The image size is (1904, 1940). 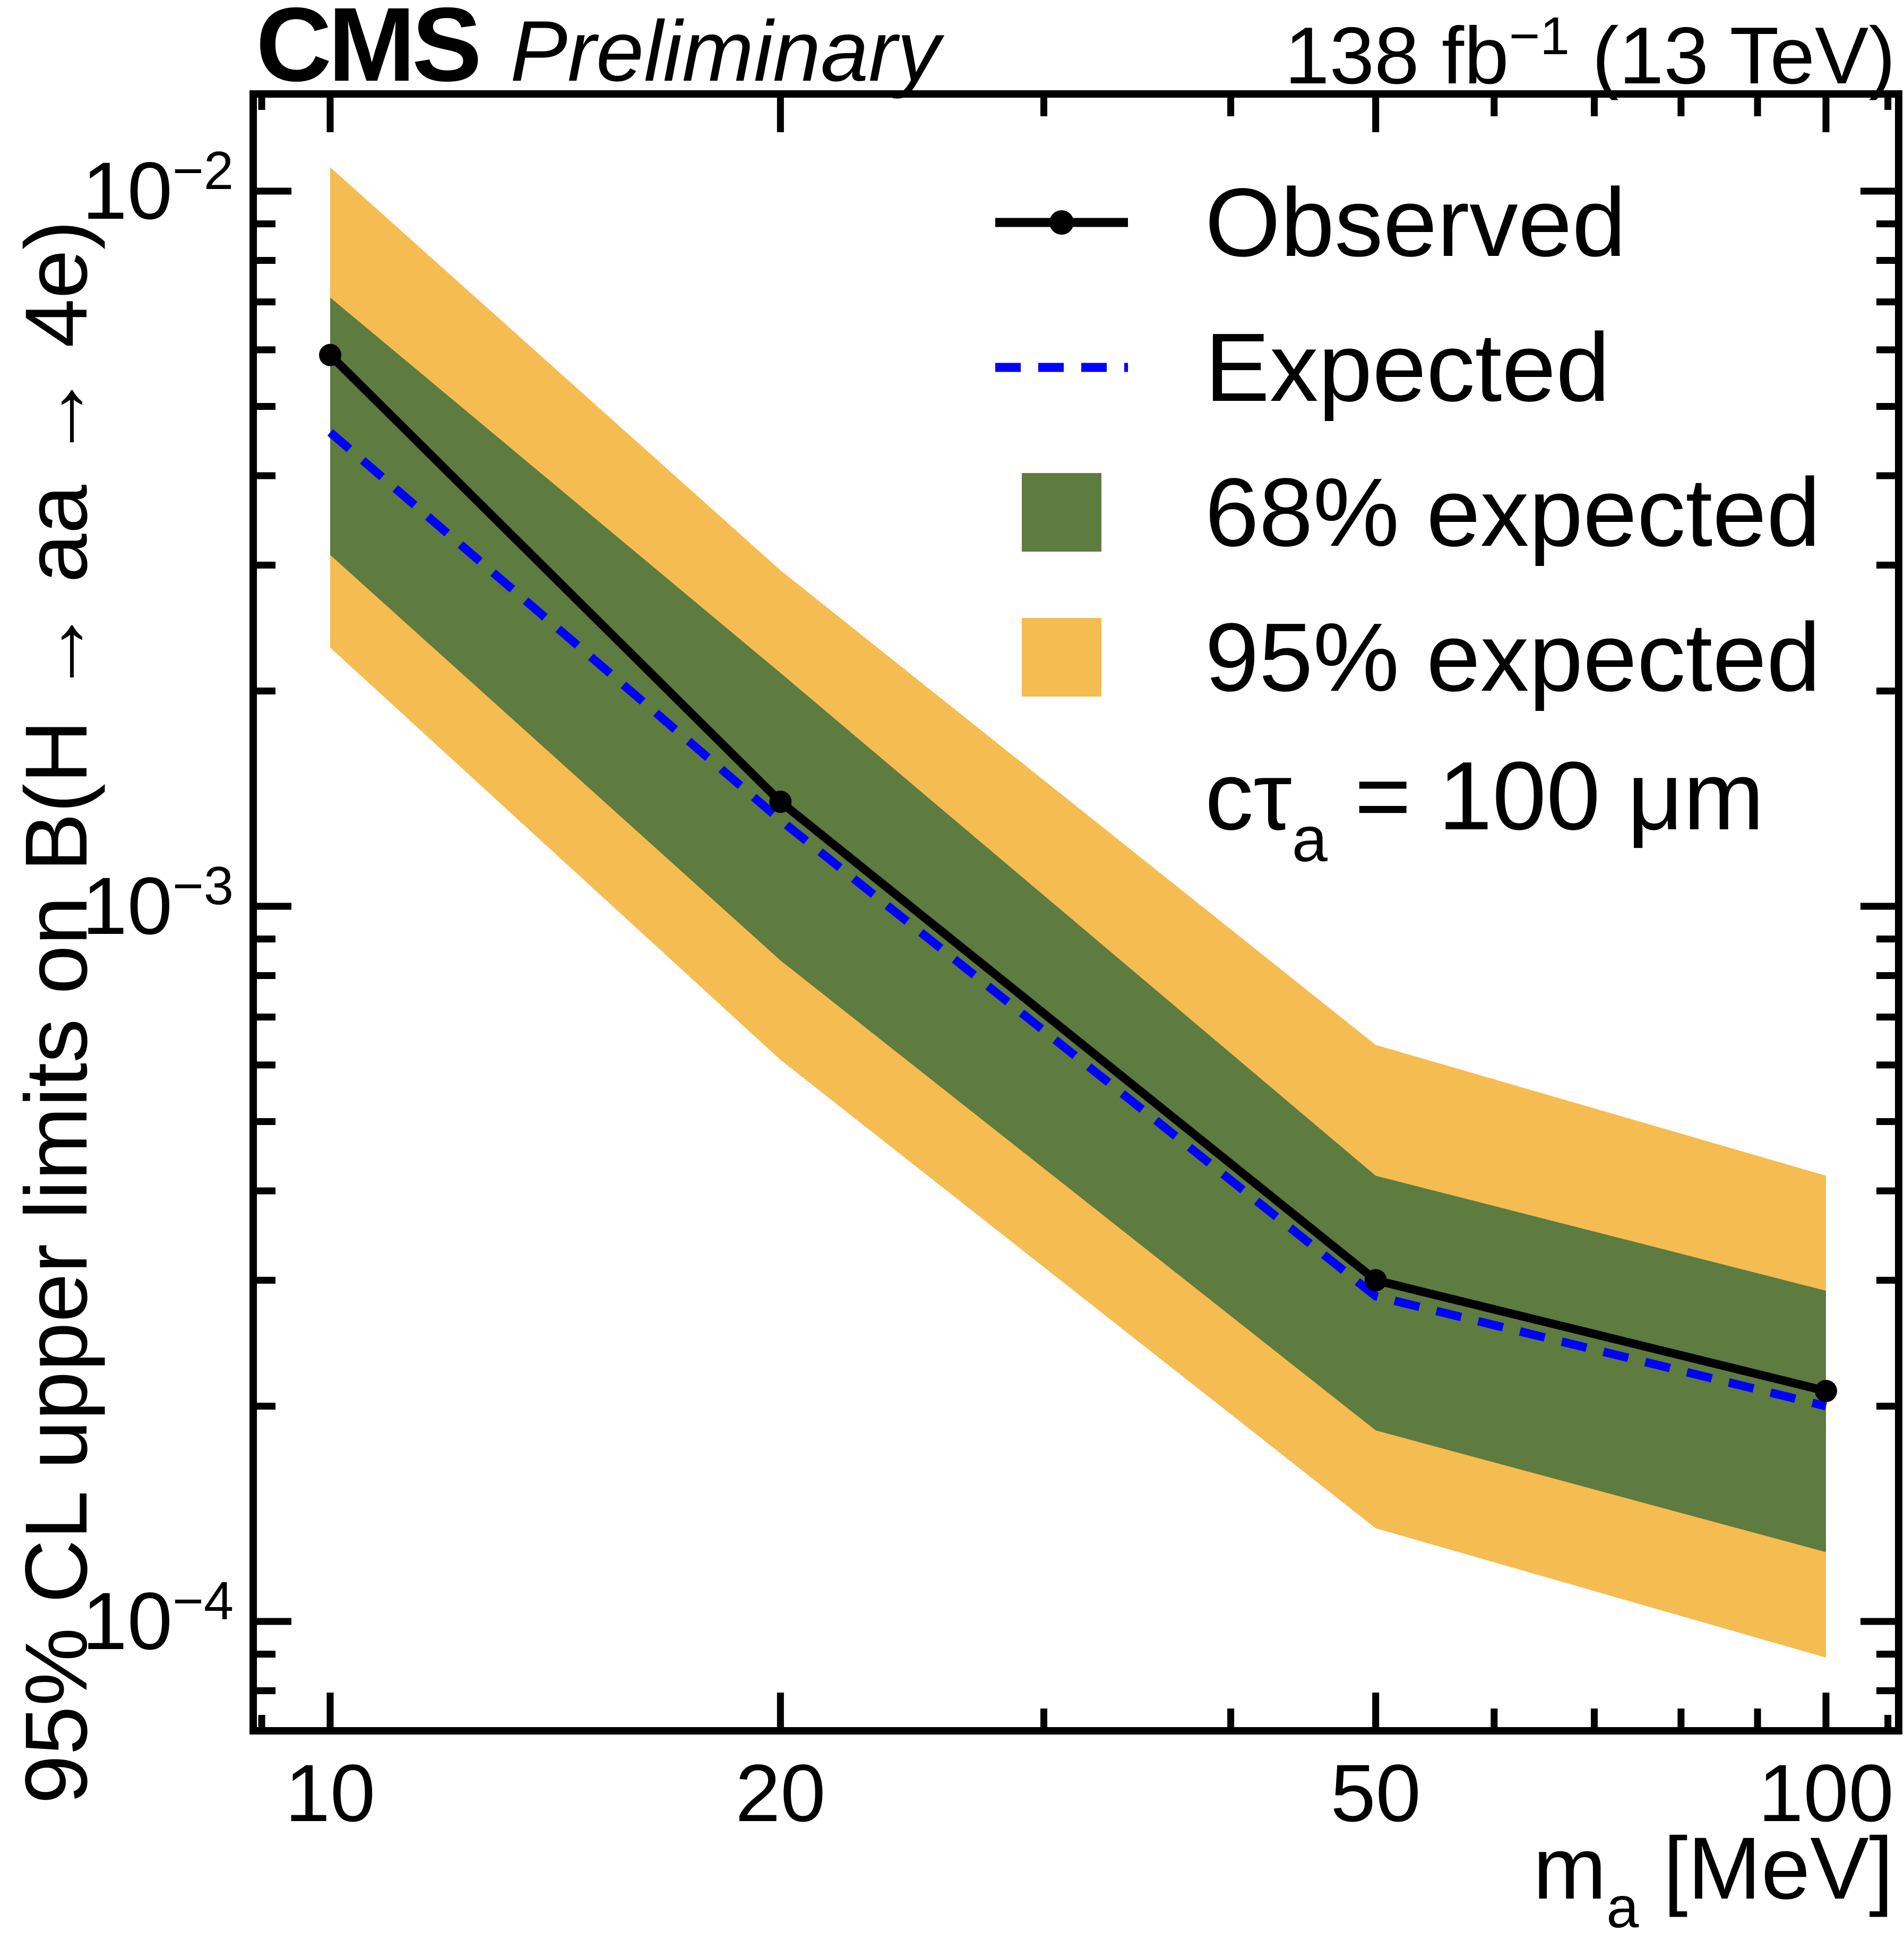 I want to click on luminosity-value: 138 fb, so click(x=1397, y=56).